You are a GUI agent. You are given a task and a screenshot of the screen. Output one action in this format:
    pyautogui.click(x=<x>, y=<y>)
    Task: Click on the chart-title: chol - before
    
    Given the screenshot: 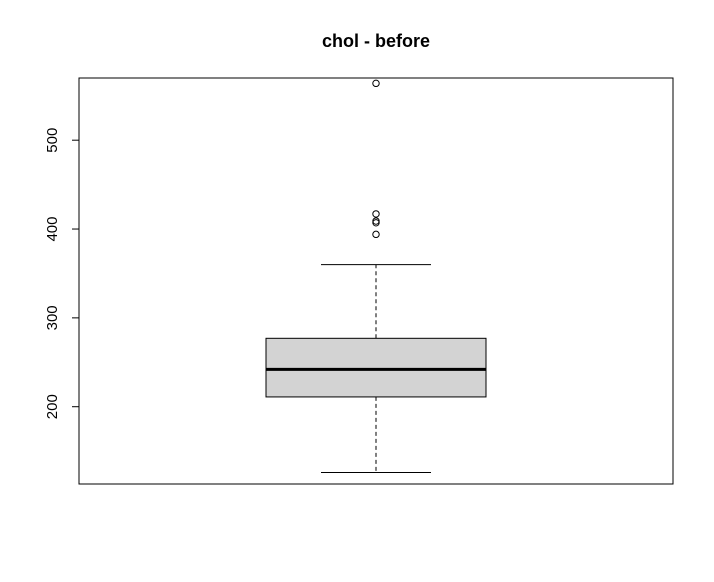 What is the action you would take?
    pyautogui.click(x=376, y=41)
    